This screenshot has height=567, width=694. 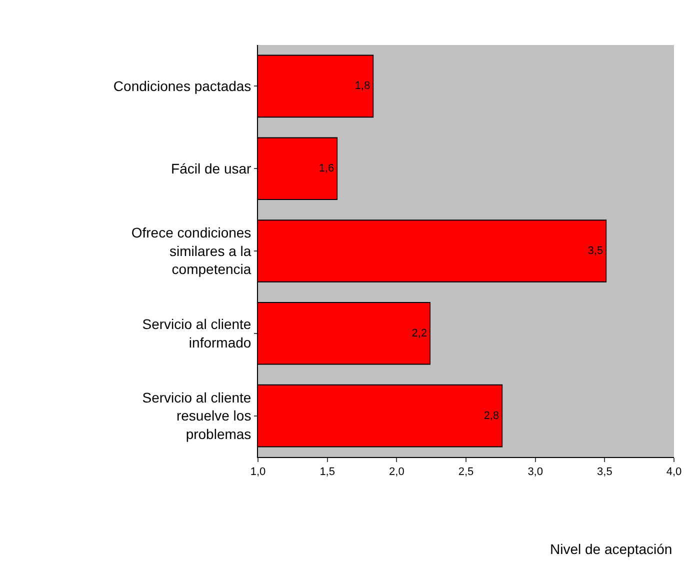 What do you see at coordinates (535, 472) in the screenshot?
I see `x-tick-label: 3,0` at bounding box center [535, 472].